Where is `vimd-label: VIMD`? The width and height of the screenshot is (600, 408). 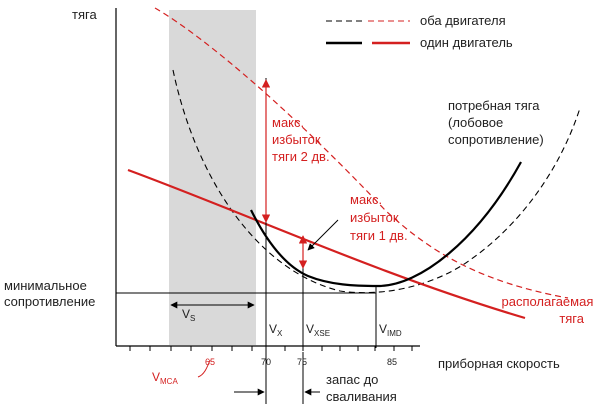 vimd-label: VIMD is located at coordinates (390, 330).